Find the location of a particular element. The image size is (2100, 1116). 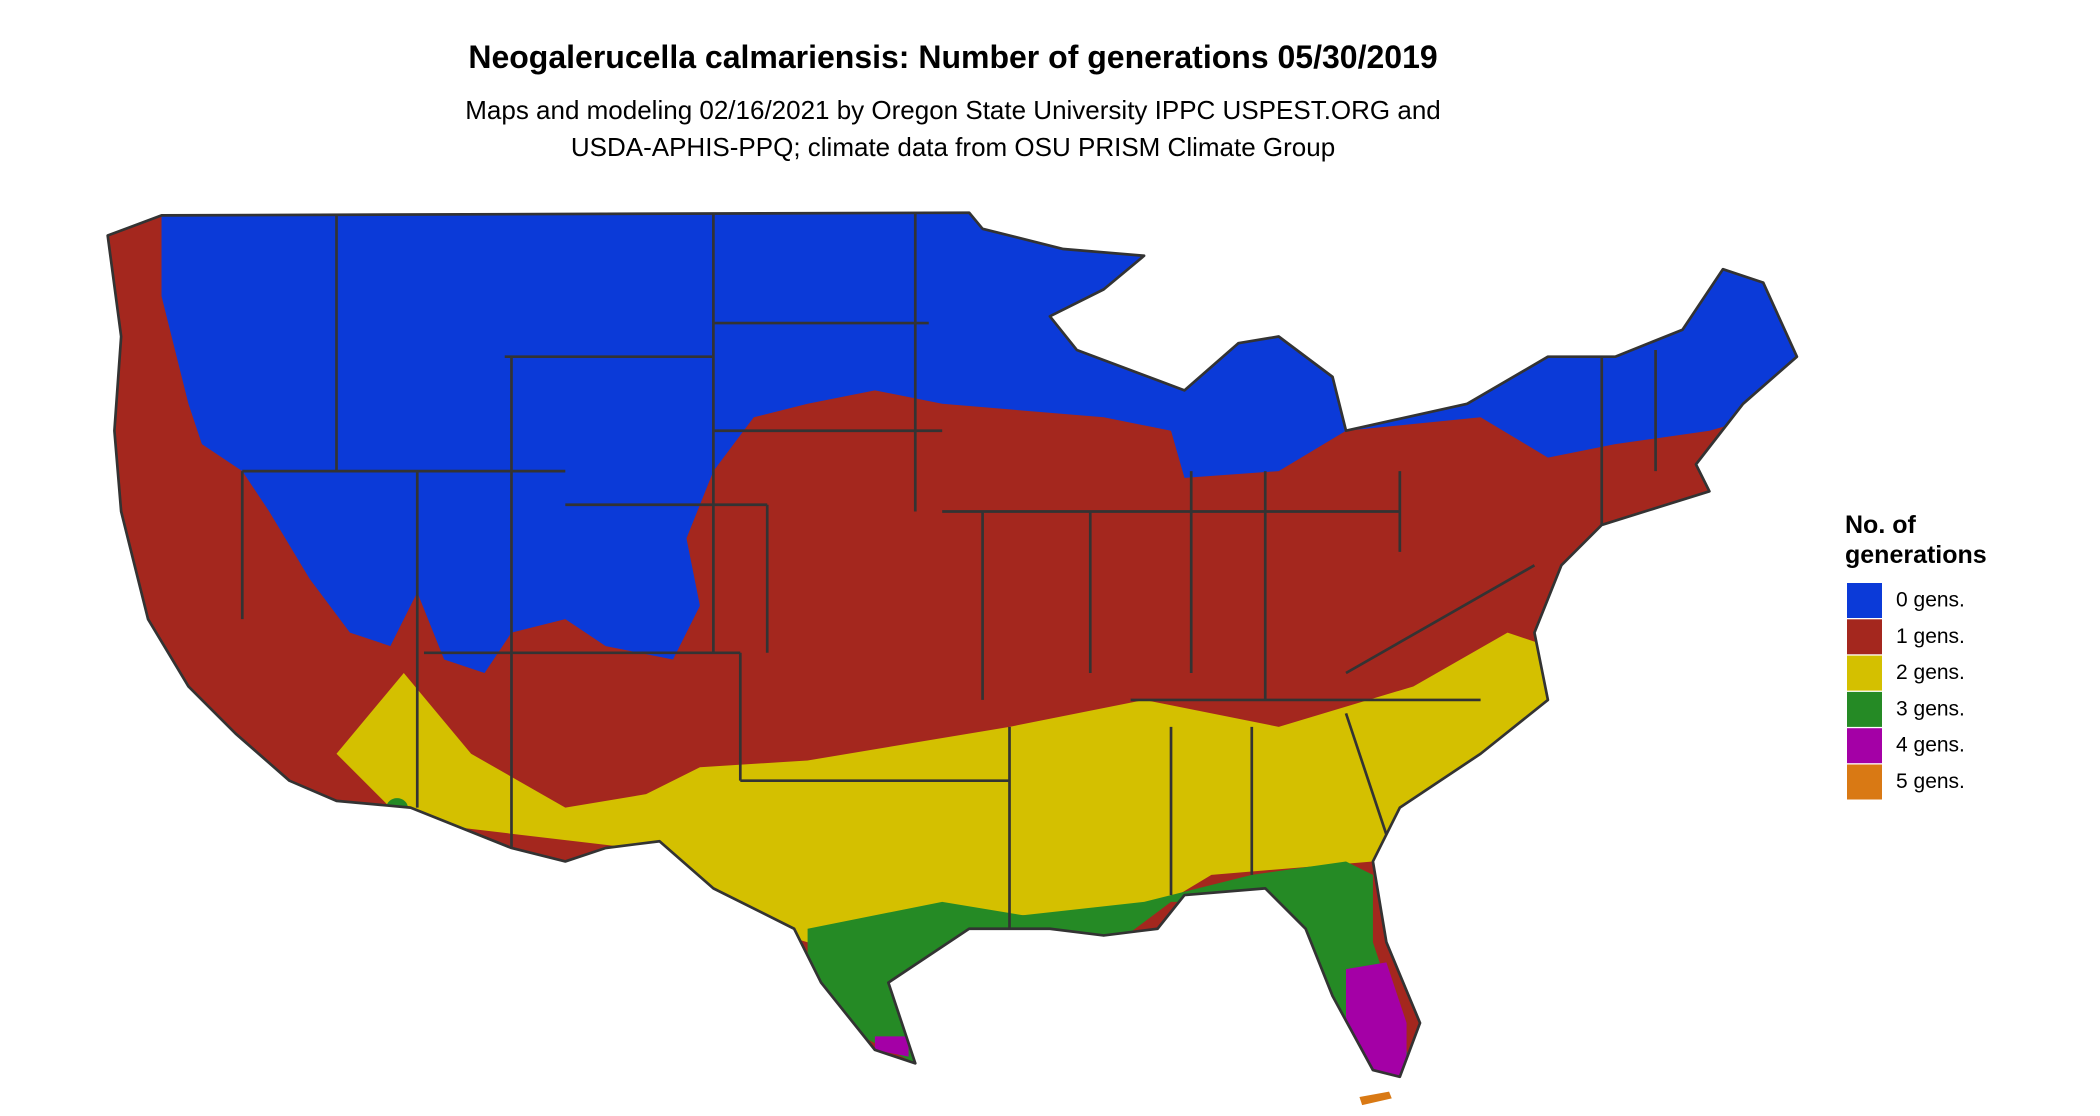

legend-label: 1 gens. is located at coordinates (1930, 636).